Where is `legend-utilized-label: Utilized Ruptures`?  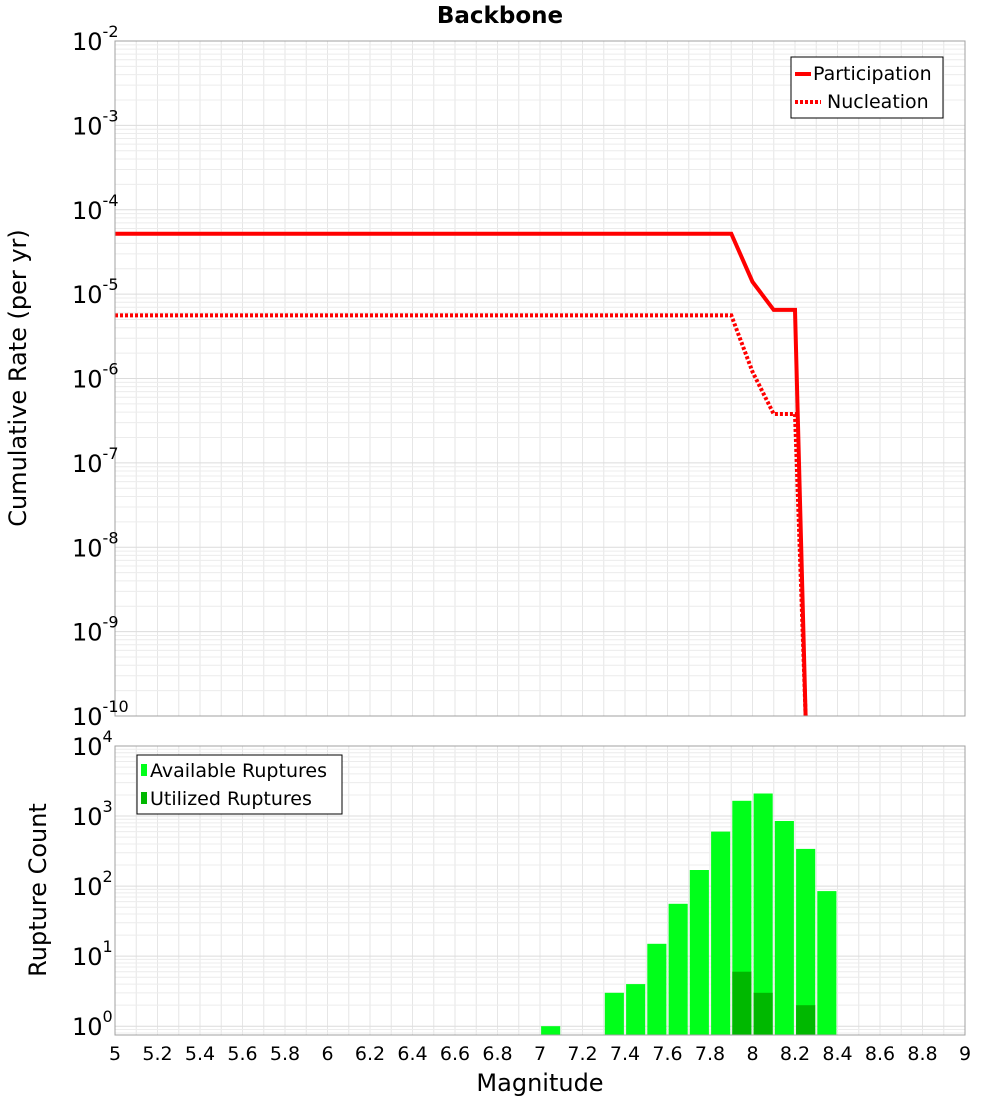
legend-utilized-label: Utilized Ruptures is located at coordinates (231, 799).